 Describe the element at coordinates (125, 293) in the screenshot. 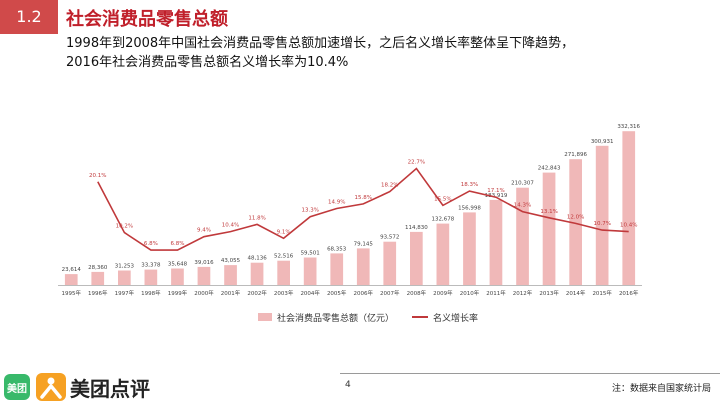

I see `x-tick-label-2: 1997年` at that location.